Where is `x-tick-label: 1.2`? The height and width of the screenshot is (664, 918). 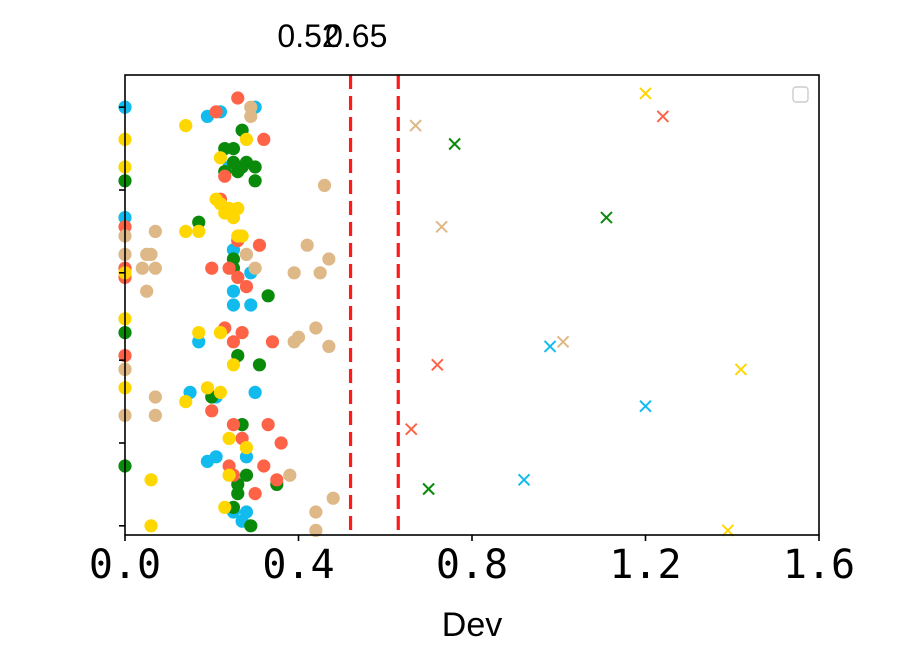
x-tick-label: 1.2 is located at coordinates (645, 565).